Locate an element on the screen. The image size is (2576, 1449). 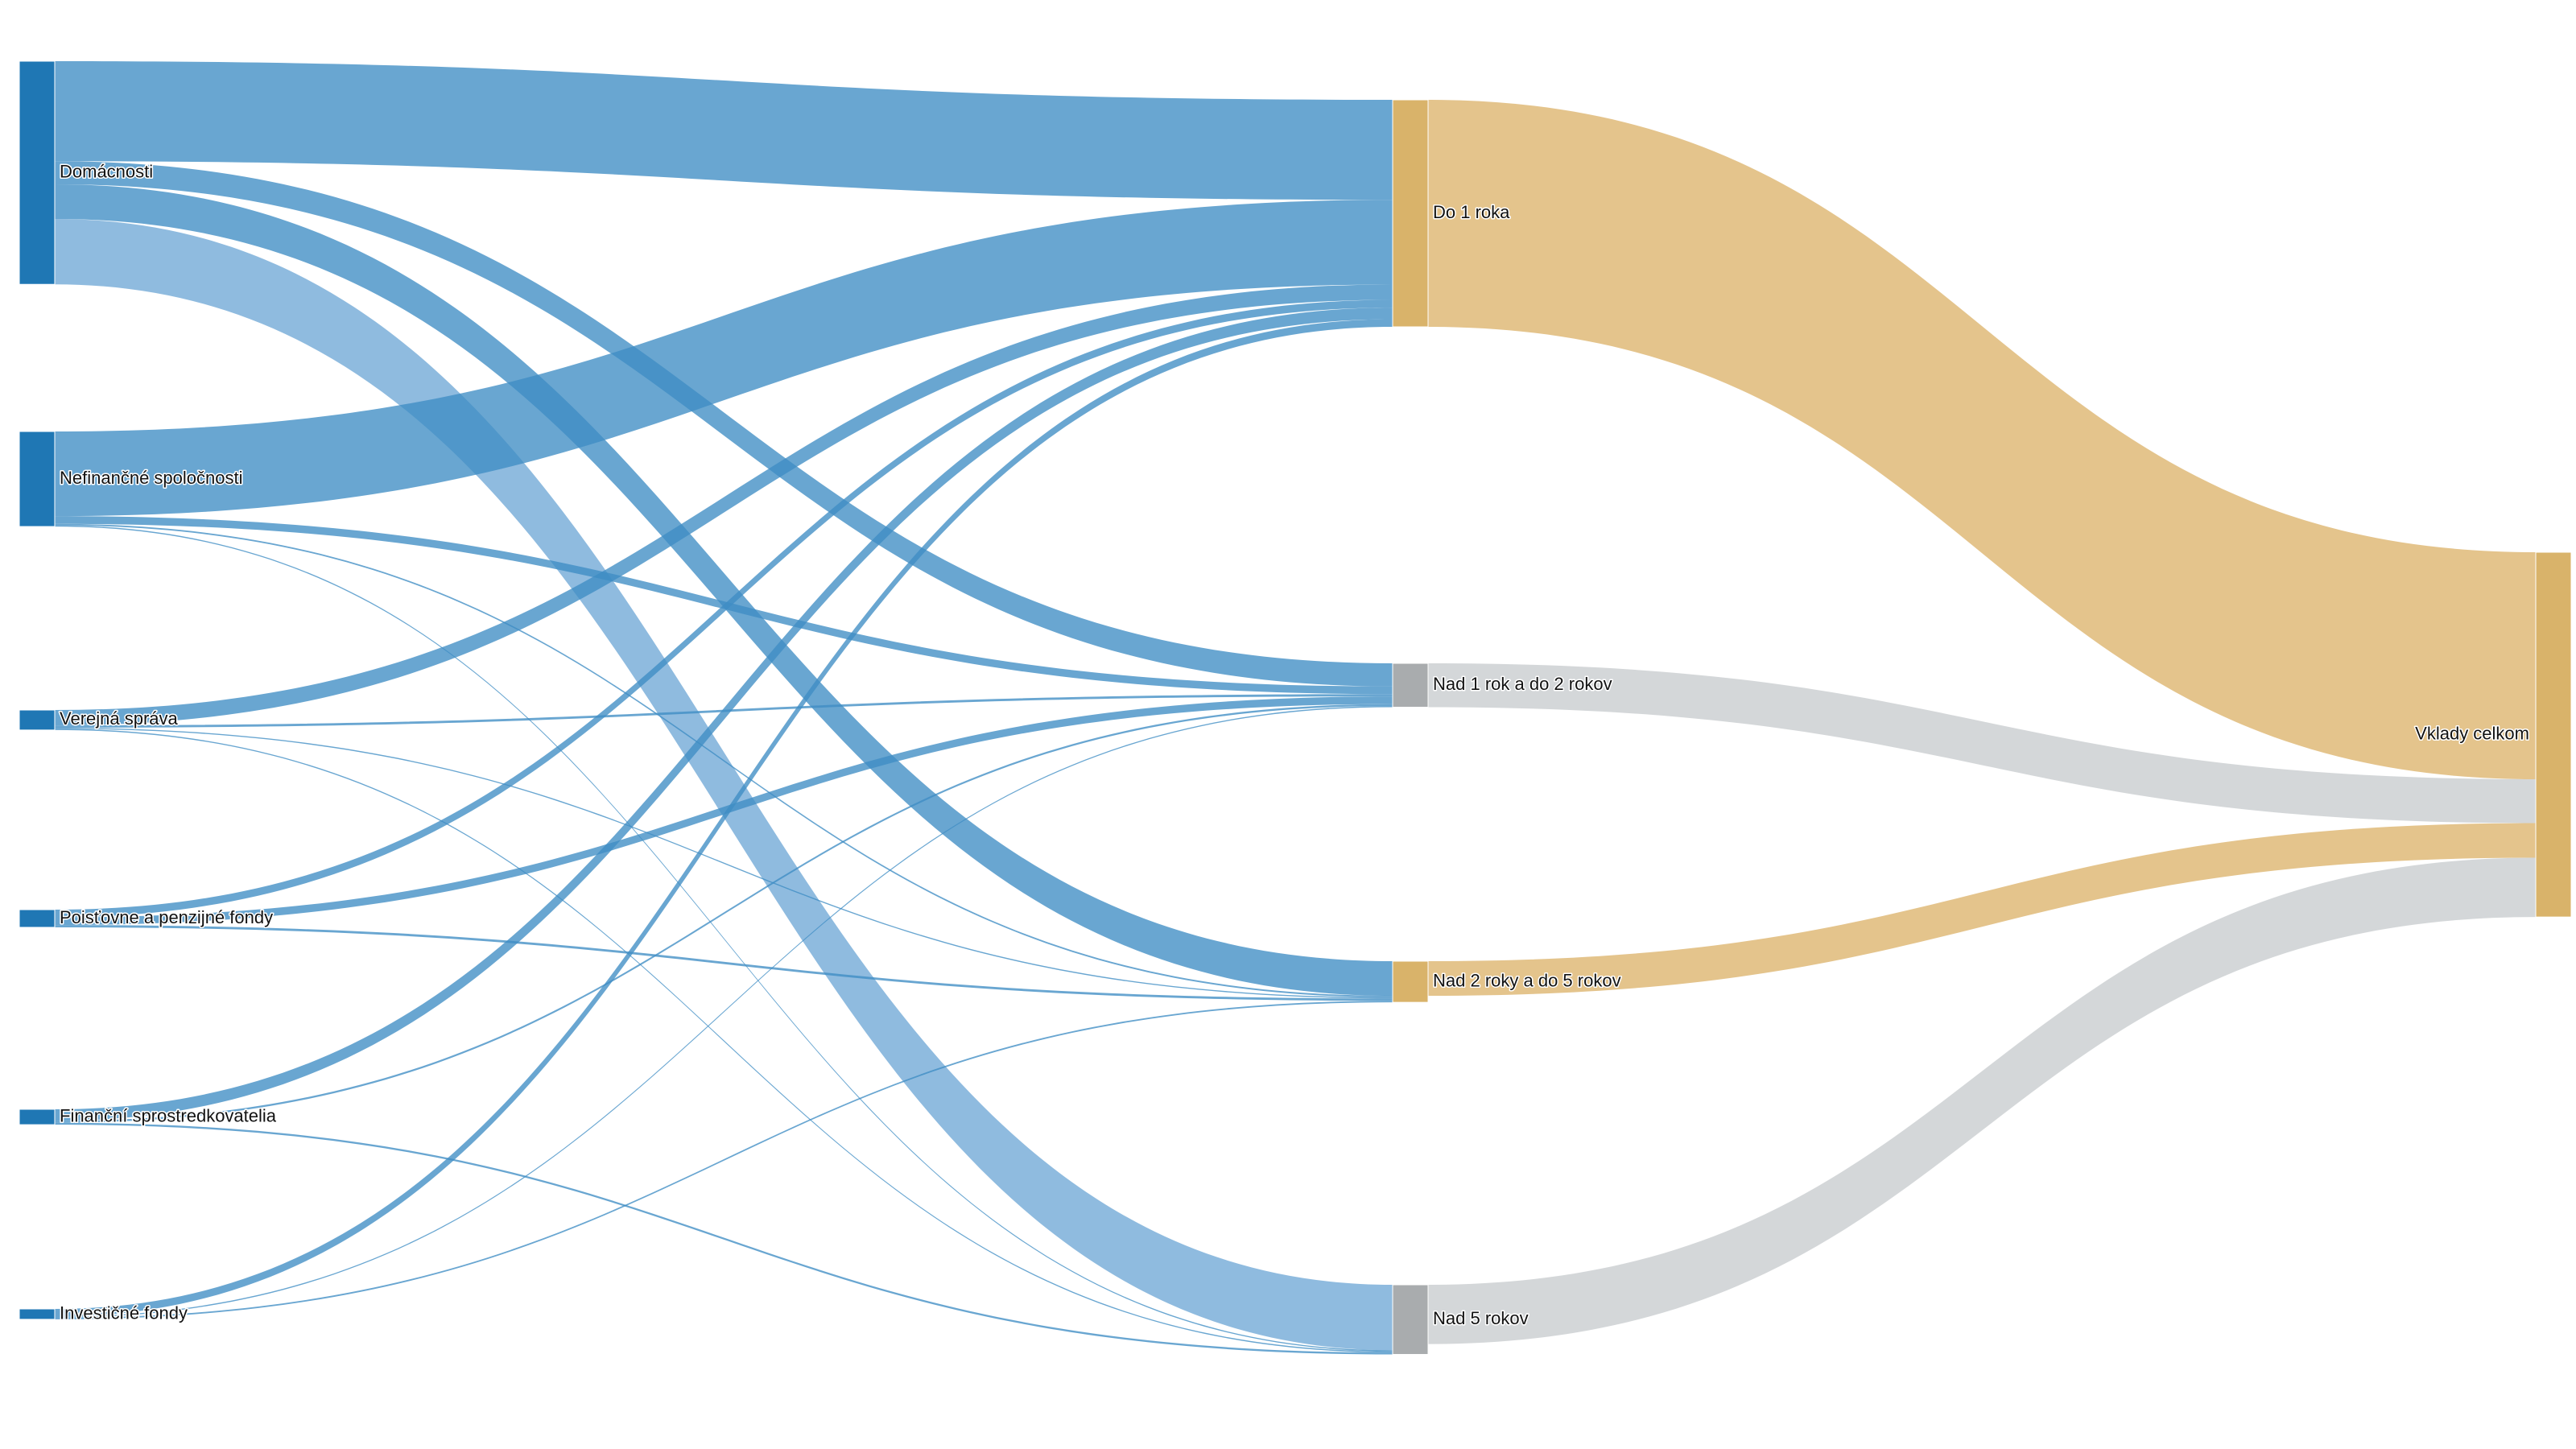
node-n25 is located at coordinates (1410, 981).